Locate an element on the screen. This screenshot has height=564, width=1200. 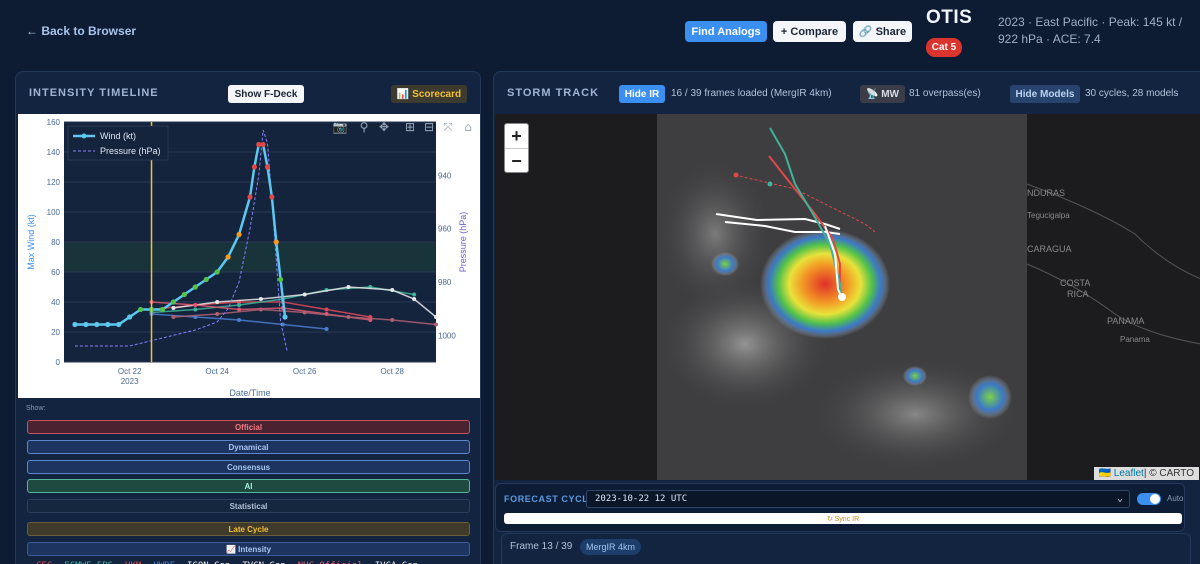
zoom-out-icon: ⊟ is located at coordinates (429, 127).